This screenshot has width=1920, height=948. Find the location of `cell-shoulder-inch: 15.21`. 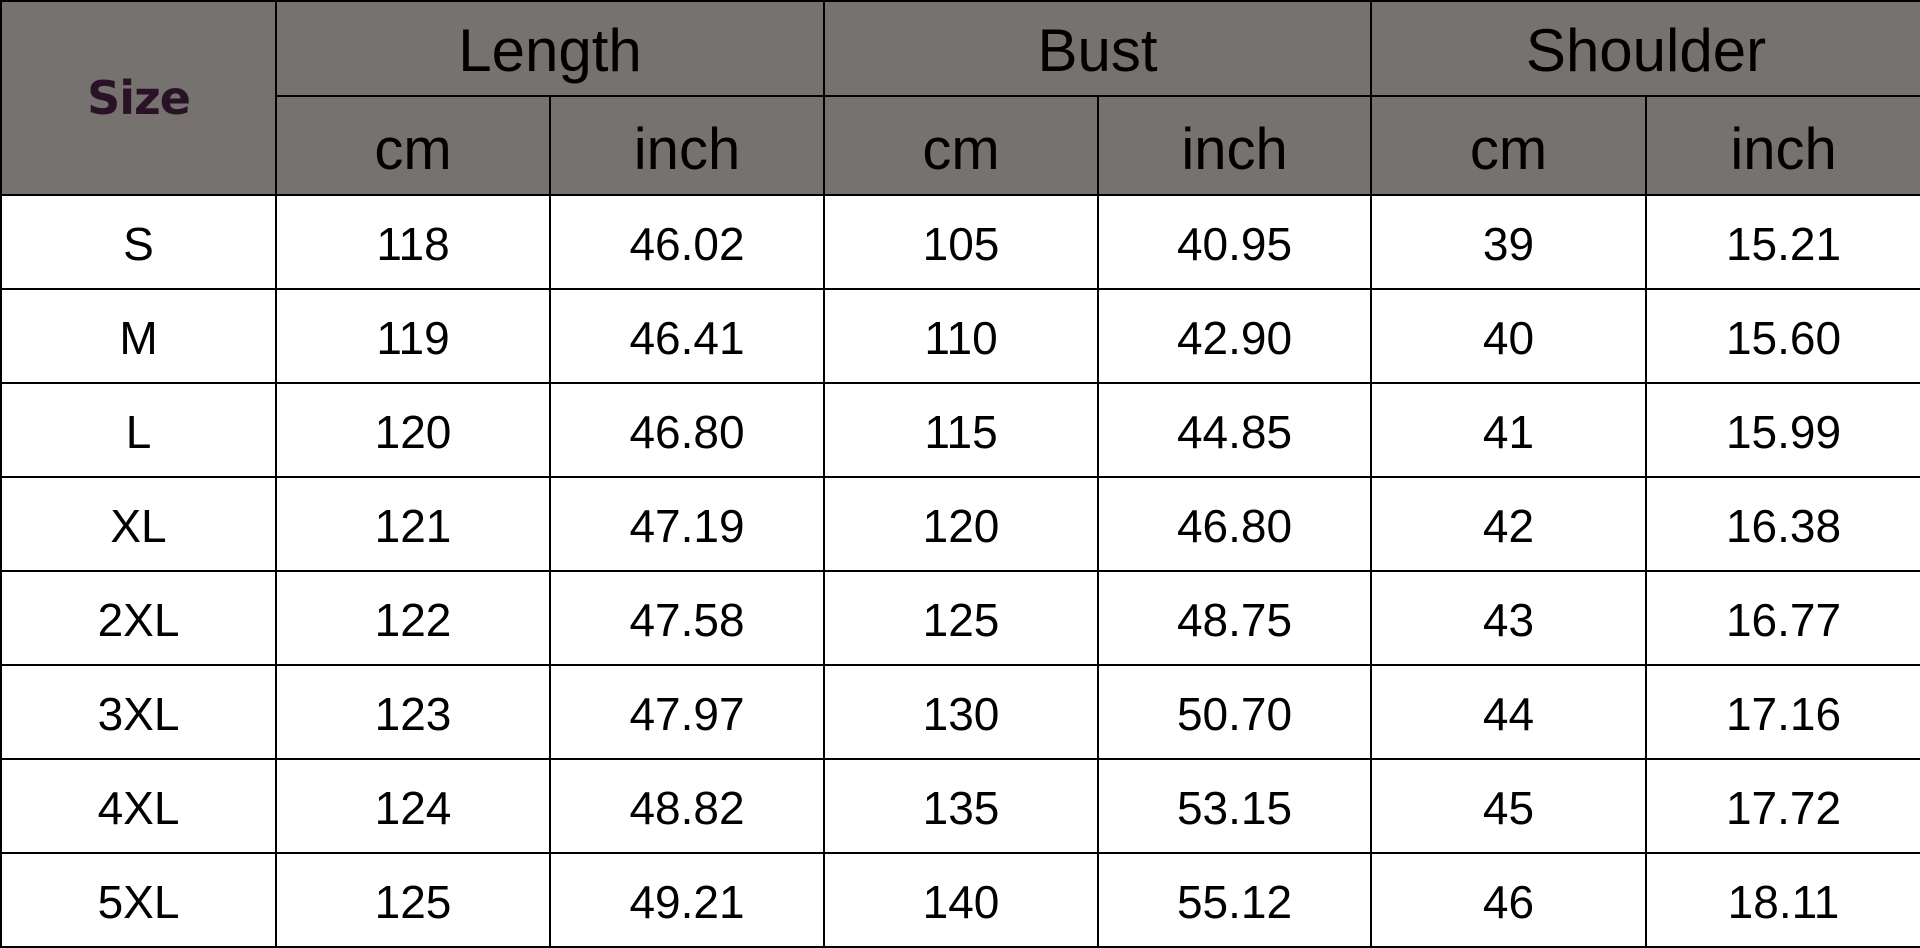

cell-shoulder-inch: 15.21 is located at coordinates (1782, 242).